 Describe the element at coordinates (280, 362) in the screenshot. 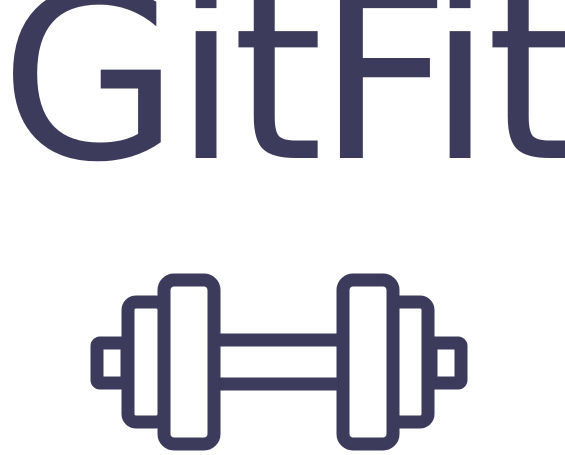

I see `dumbbell-handle-bar` at that location.